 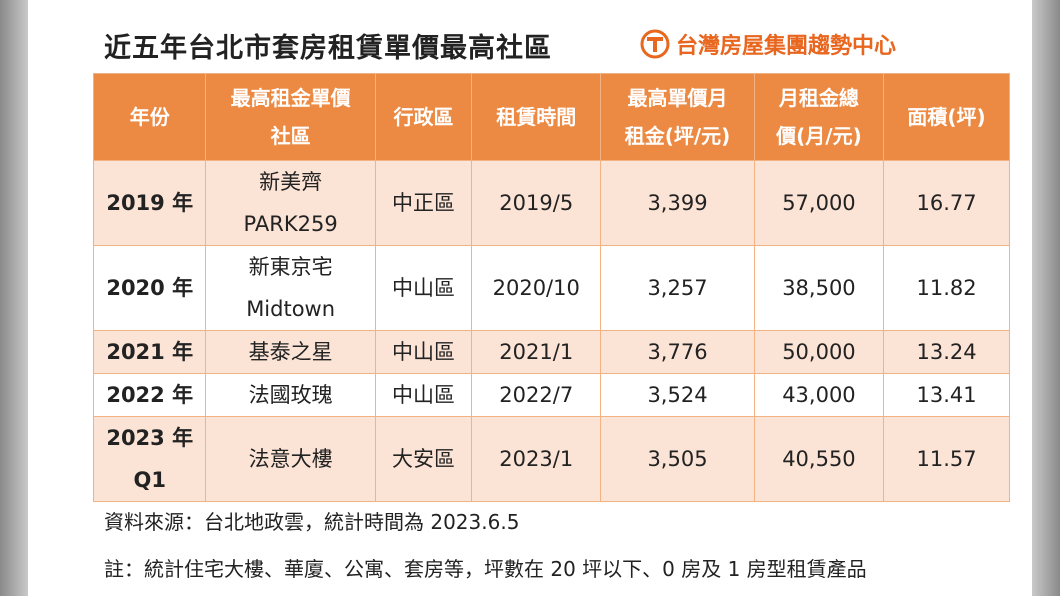 What do you see at coordinates (677, 203) in the screenshot?
I see `table-cell: 3,399` at bounding box center [677, 203].